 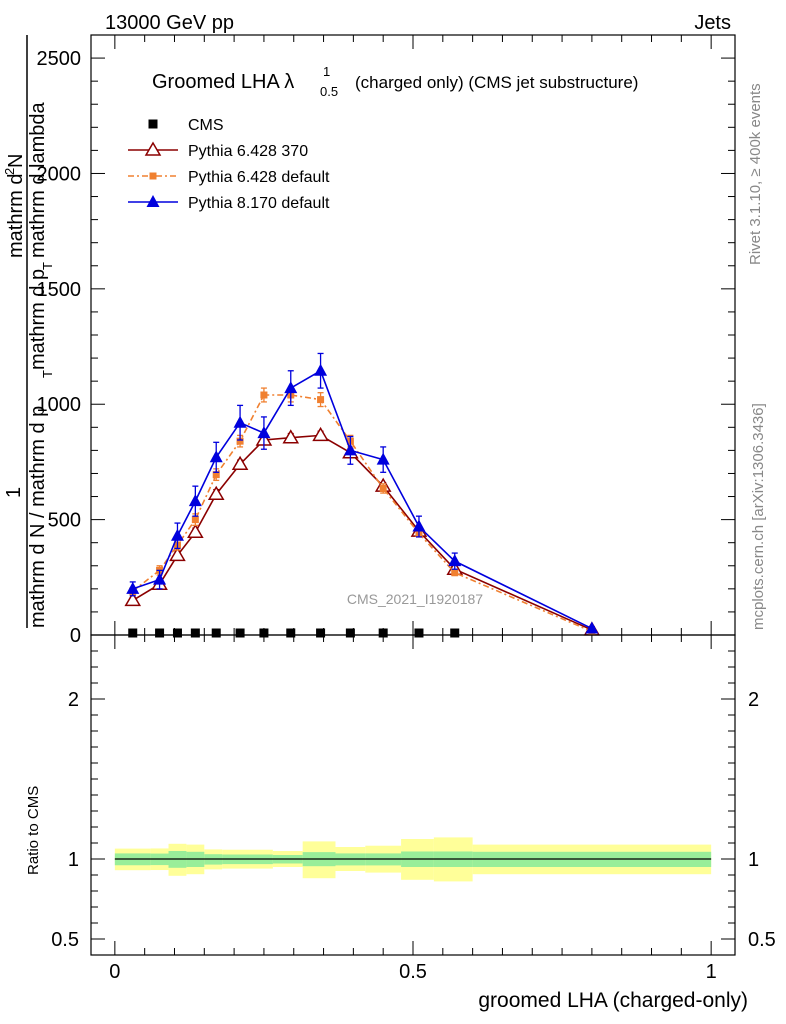 What do you see at coordinates (223, 82) in the screenshot?
I see `svg-text: Groomed LHA λ` at bounding box center [223, 82].